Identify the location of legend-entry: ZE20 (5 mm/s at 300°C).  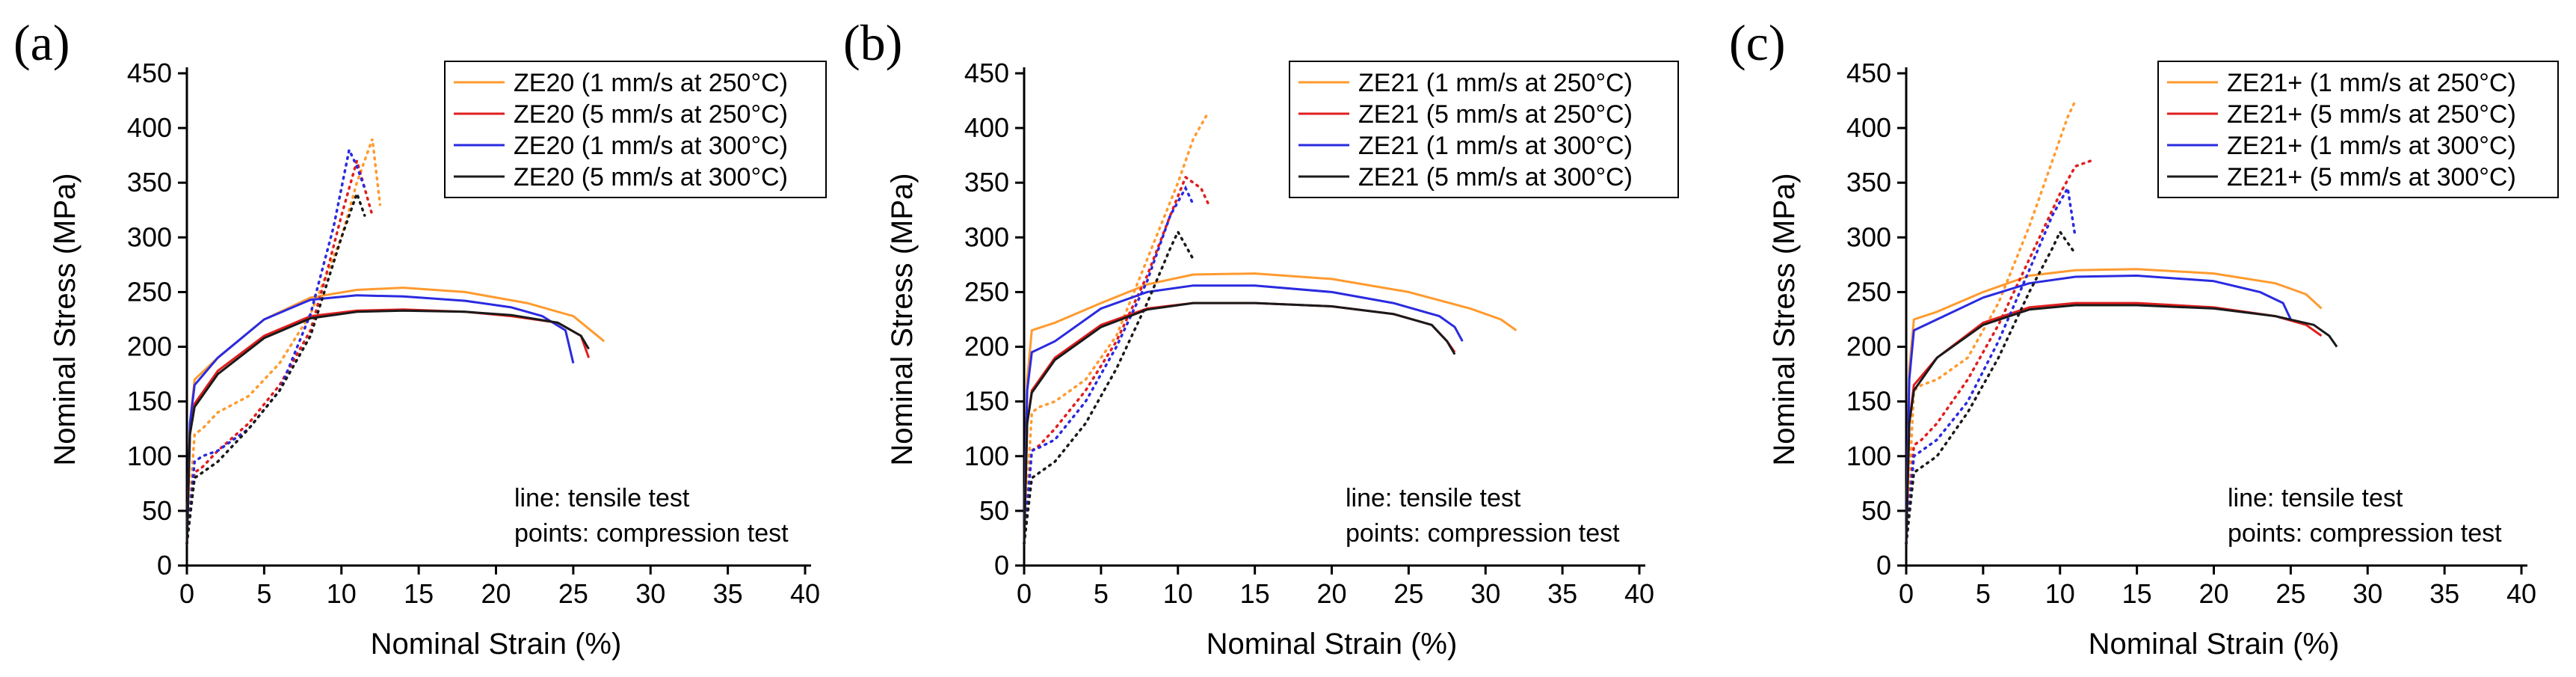
(651, 177).